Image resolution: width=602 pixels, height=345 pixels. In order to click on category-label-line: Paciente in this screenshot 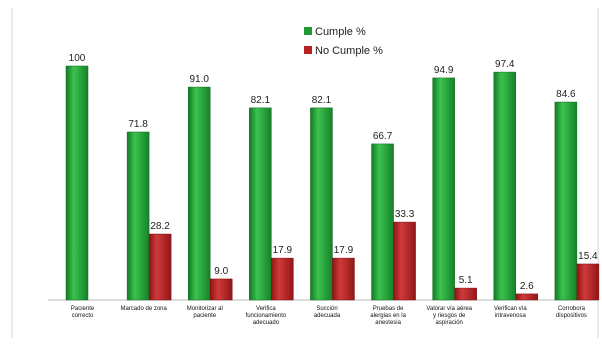, I will do `click(83, 309)`.